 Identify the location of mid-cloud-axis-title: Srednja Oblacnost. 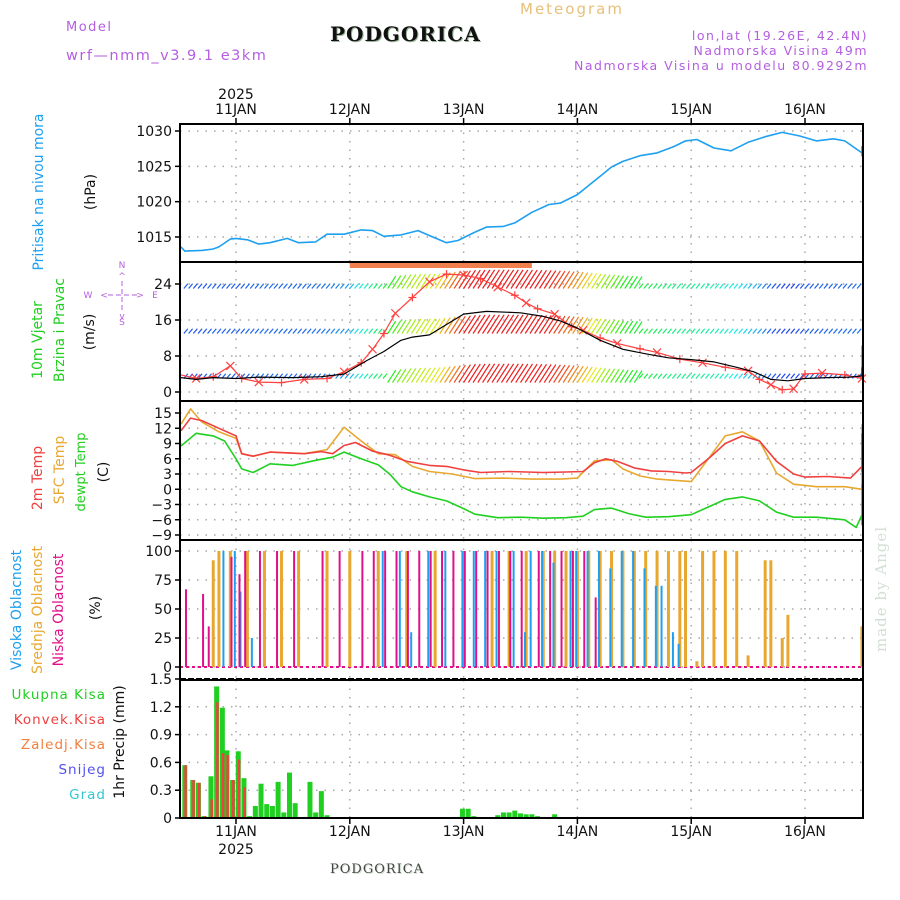
(38, 610).